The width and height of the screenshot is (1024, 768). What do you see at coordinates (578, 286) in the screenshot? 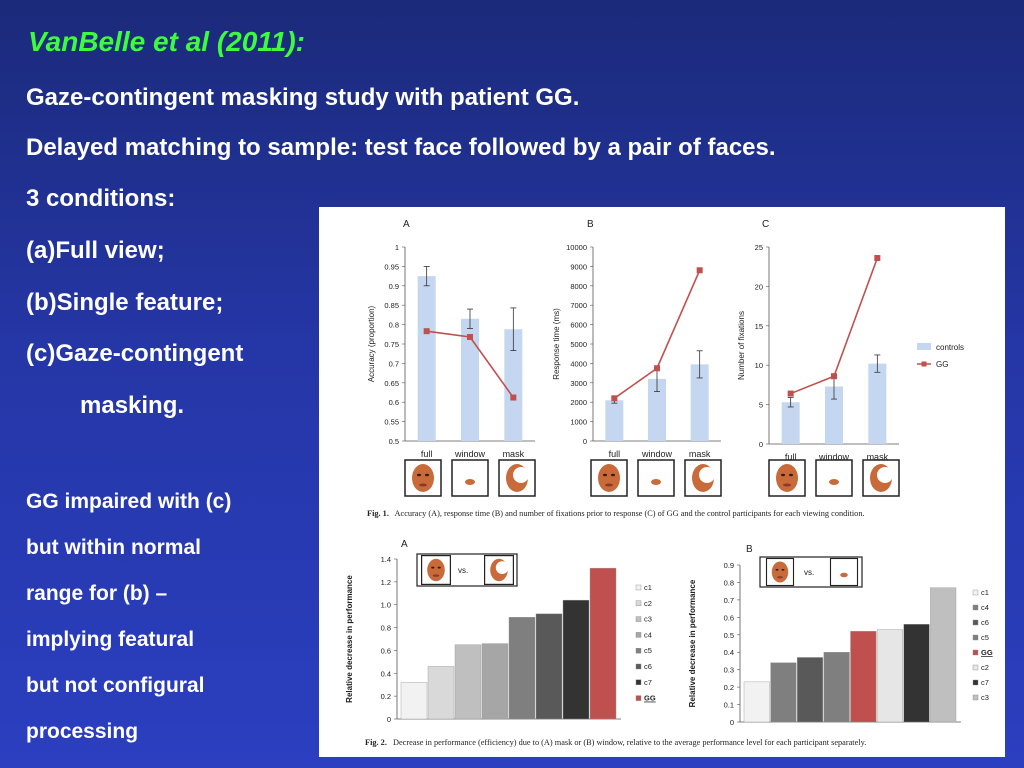
I see `y-tick-label: 8000` at bounding box center [578, 286].